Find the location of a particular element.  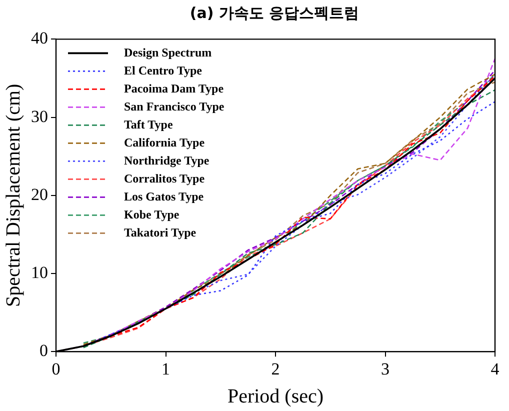

legend-label: Northridge Type is located at coordinates (167, 160).